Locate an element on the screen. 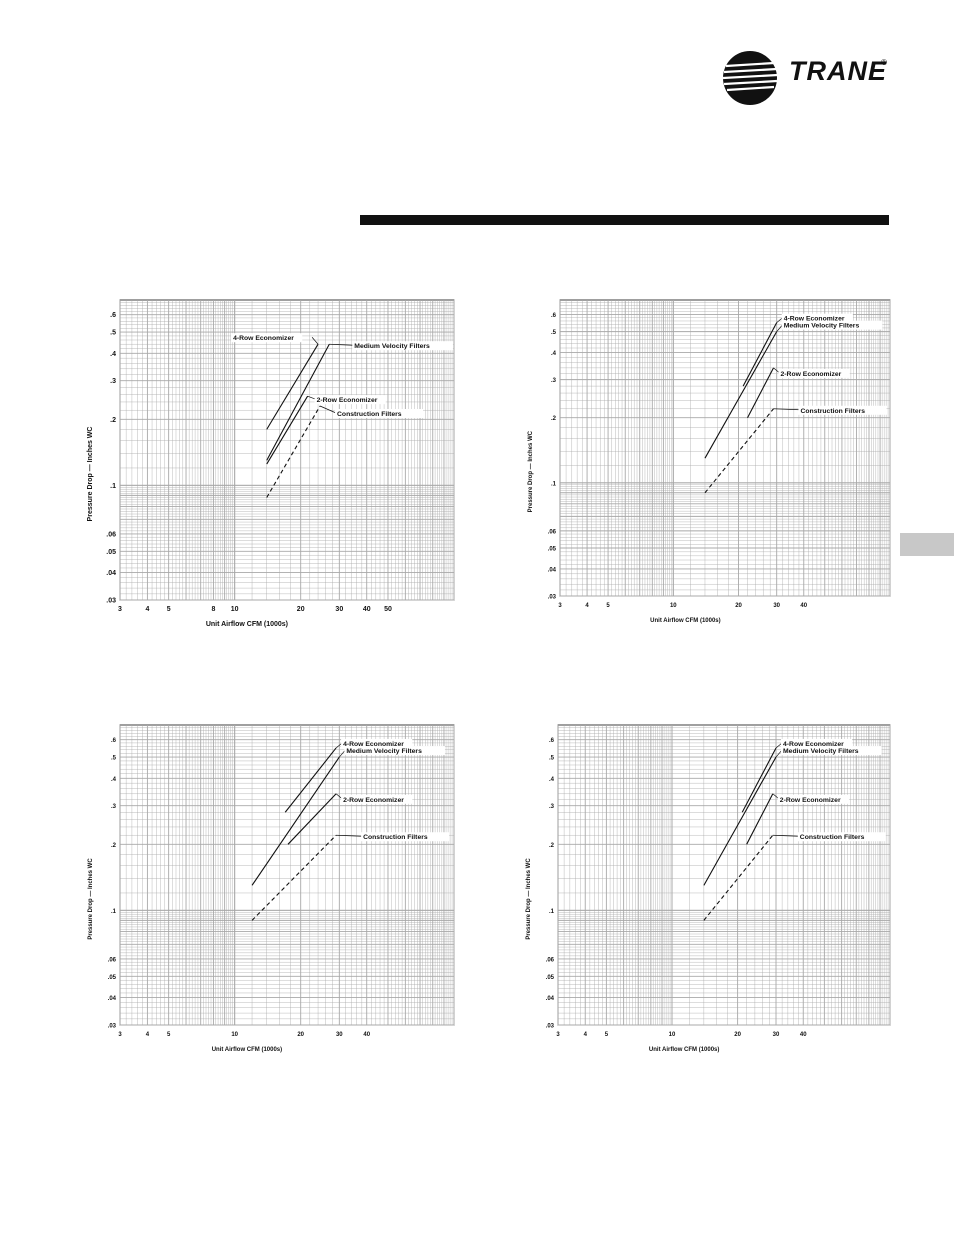  section-tab is located at coordinates (927, 544).